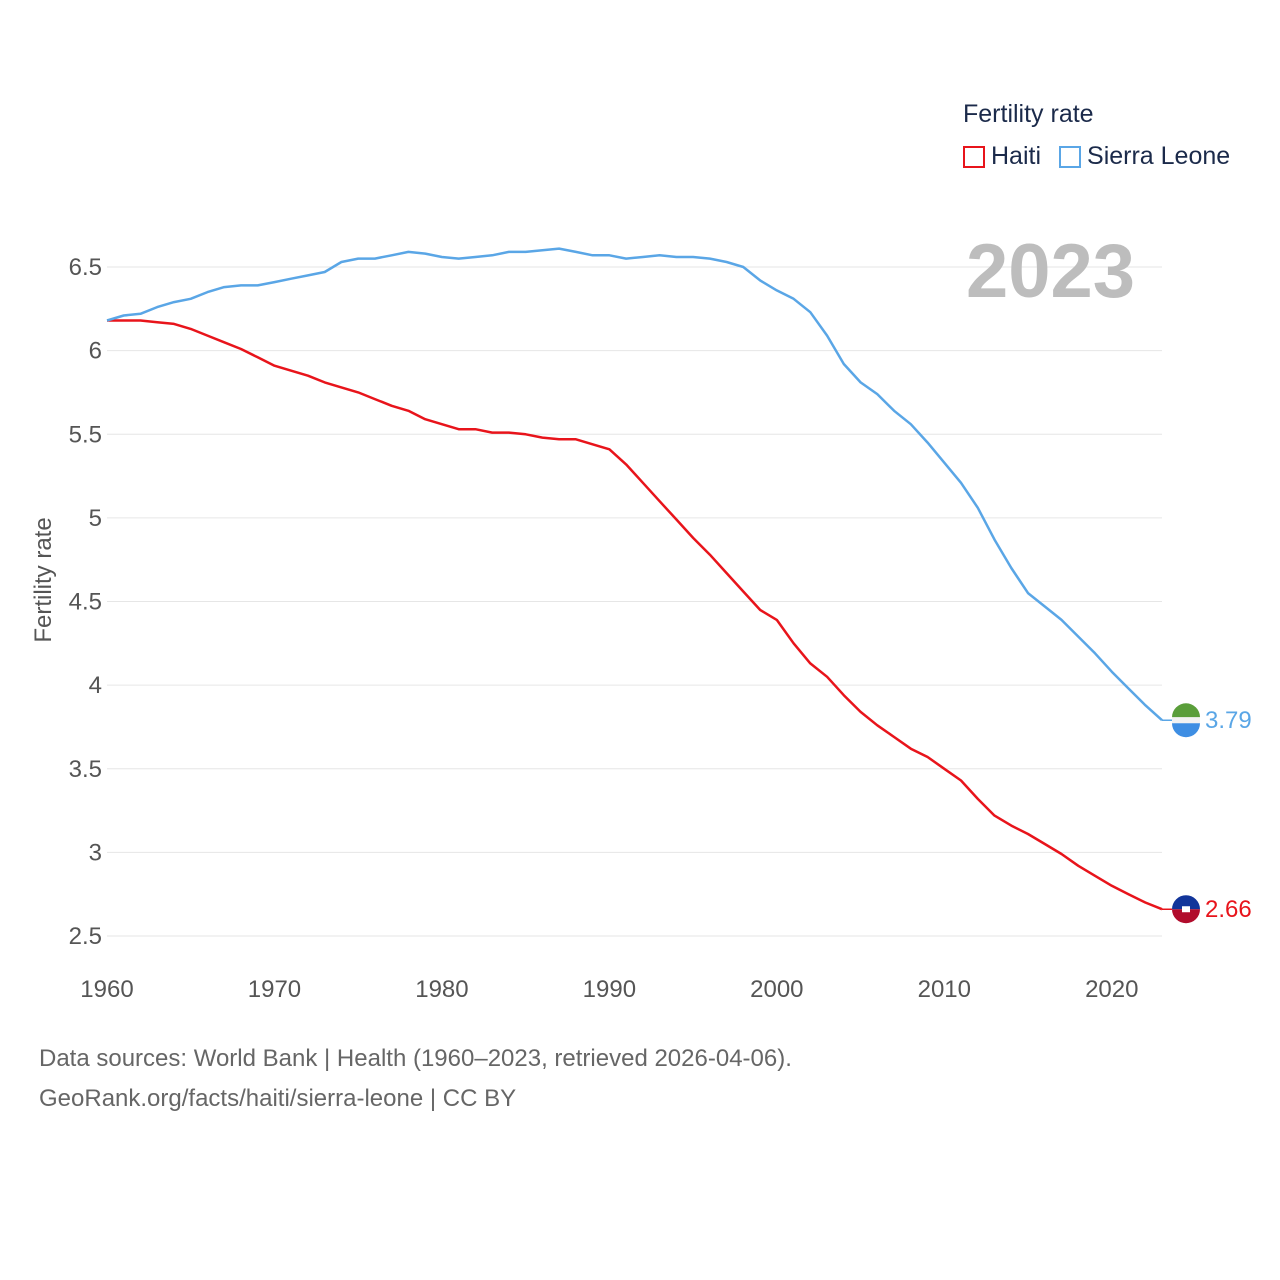 This screenshot has width=1280, height=1280. I want to click on x-tick-label: 1990, so click(609, 989).